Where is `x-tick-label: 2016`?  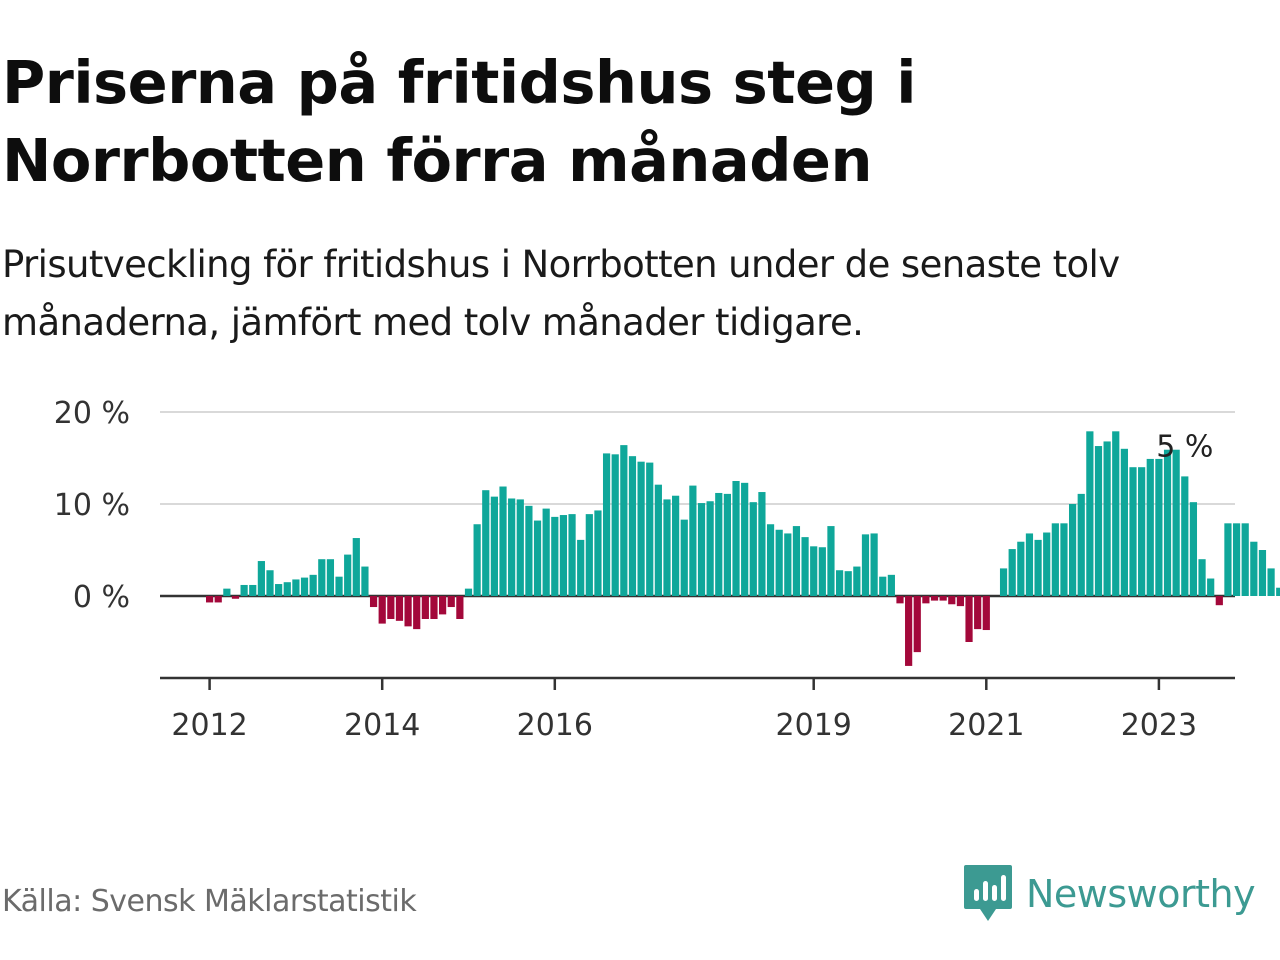 x-tick-label: 2016 is located at coordinates (555, 725).